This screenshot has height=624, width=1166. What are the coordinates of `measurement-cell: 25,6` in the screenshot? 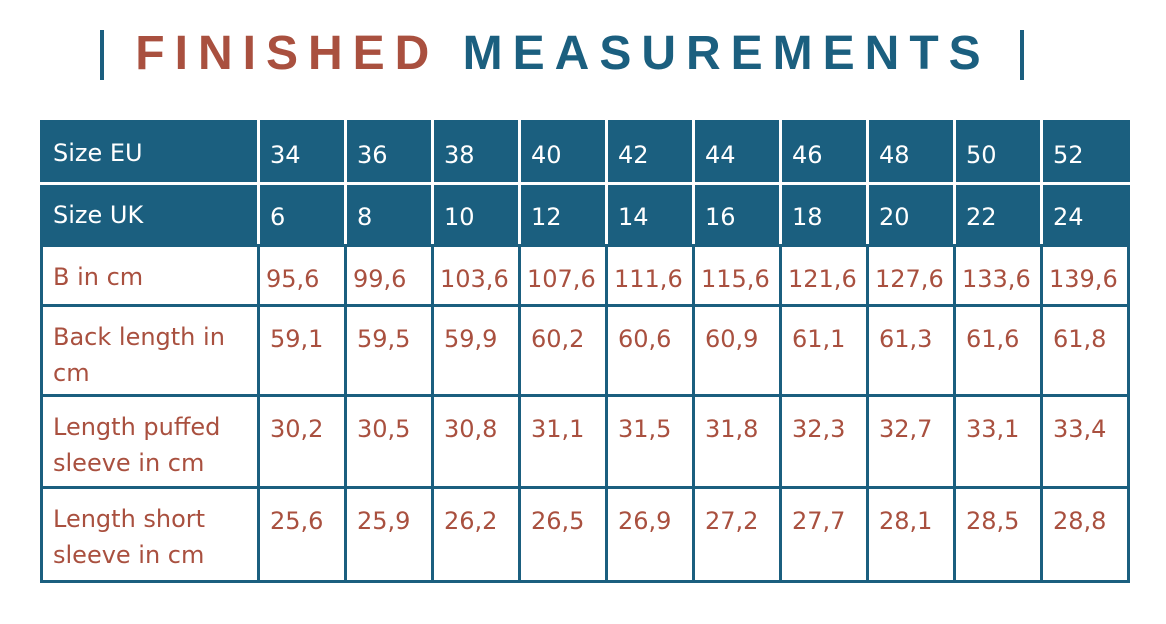 It's located at (302, 534).